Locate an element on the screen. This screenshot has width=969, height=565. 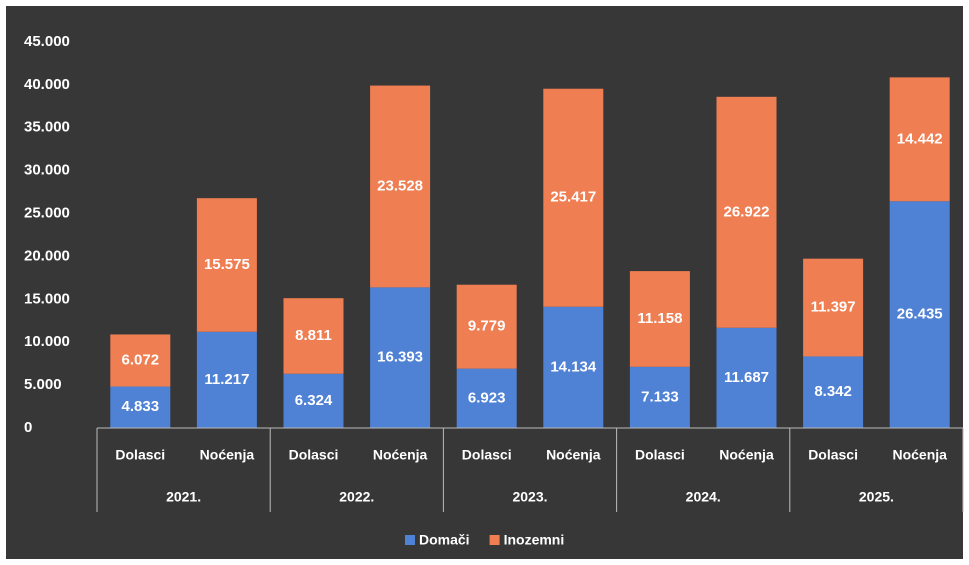
data-label: 15.575 is located at coordinates (227, 264).